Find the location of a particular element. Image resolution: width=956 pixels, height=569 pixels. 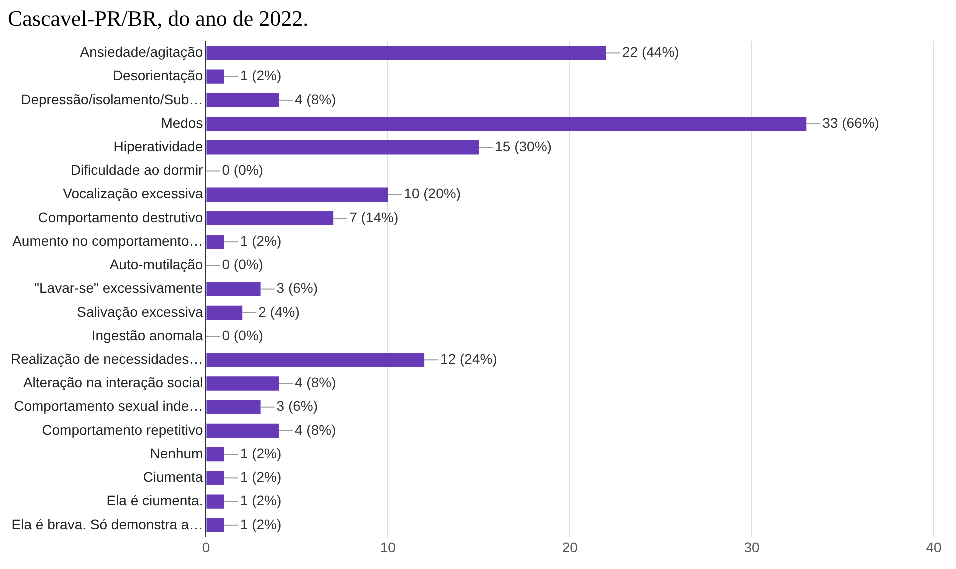

x-tick-label: 0 is located at coordinates (206, 547).